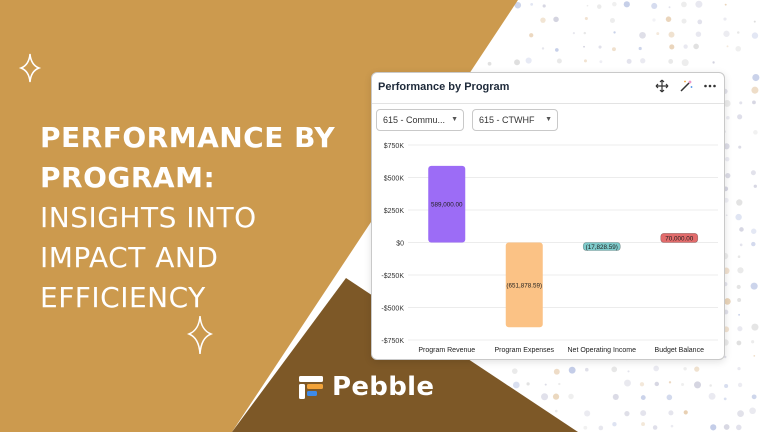 The image size is (768, 432). Describe the element at coordinates (662, 86) in the screenshot. I see `move-icon` at that location.